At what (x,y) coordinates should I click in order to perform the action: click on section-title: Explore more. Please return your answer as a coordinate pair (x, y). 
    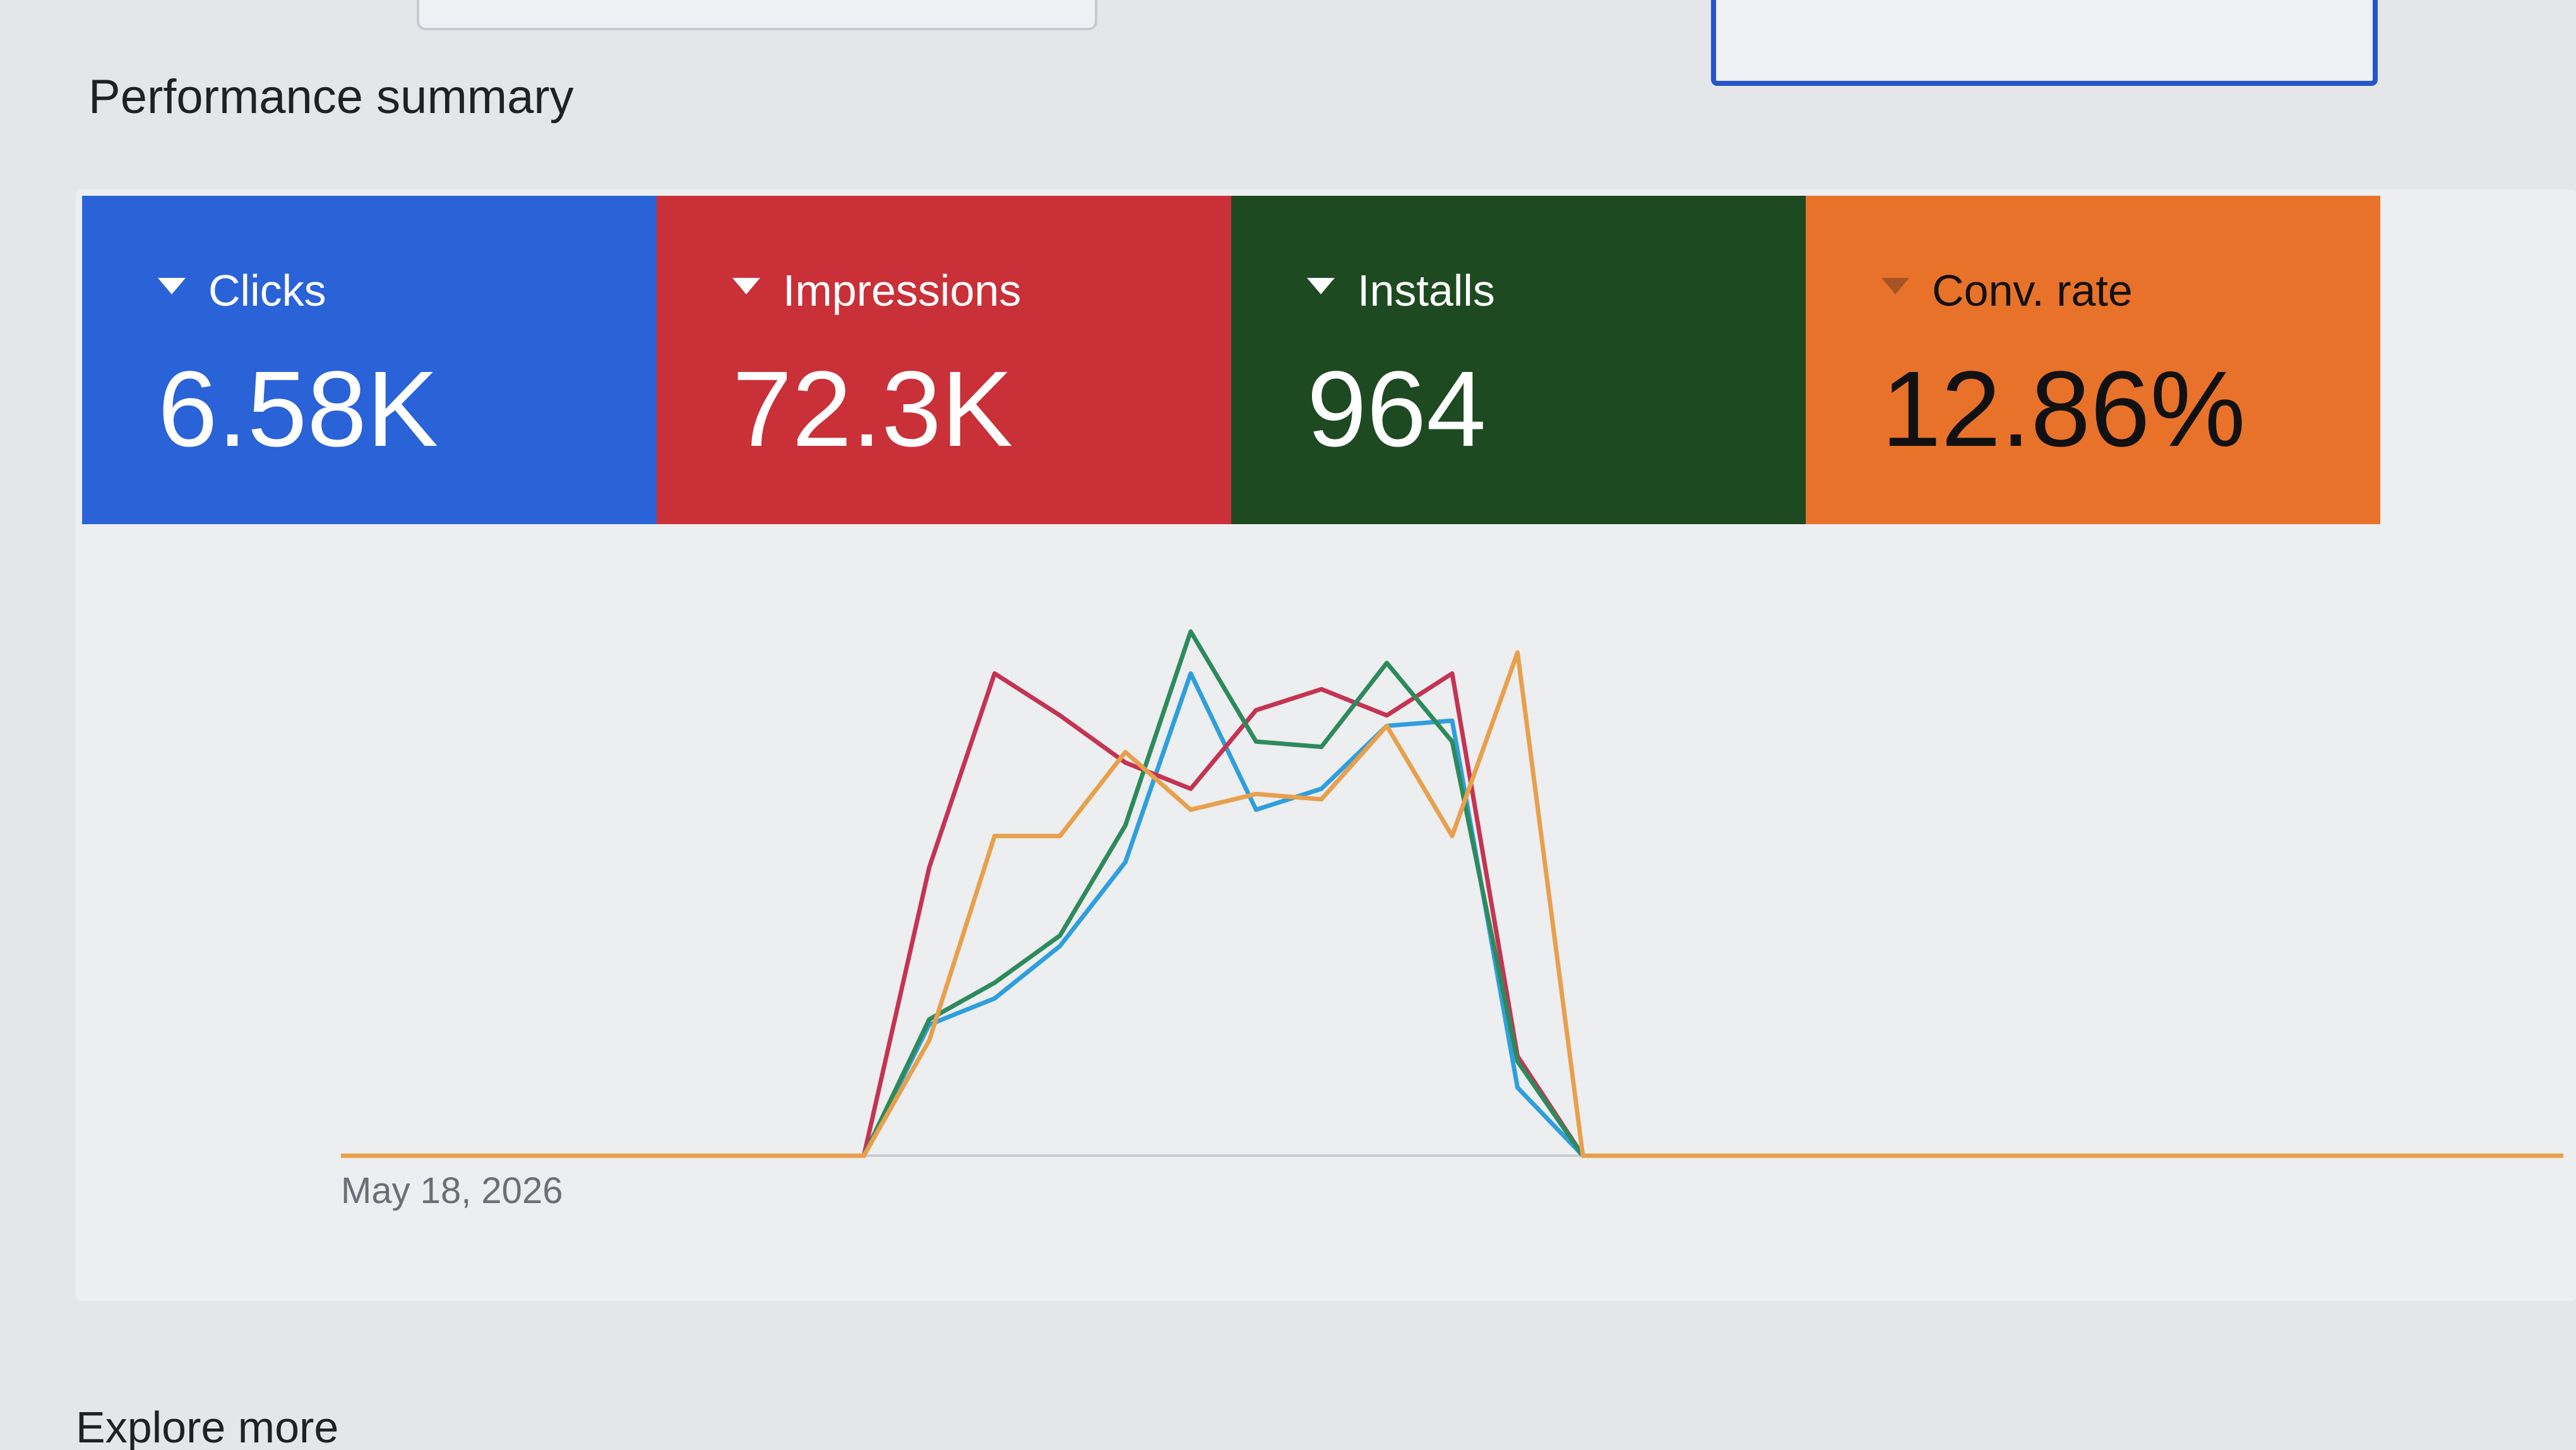
    Looking at the image, I should click on (207, 1426).